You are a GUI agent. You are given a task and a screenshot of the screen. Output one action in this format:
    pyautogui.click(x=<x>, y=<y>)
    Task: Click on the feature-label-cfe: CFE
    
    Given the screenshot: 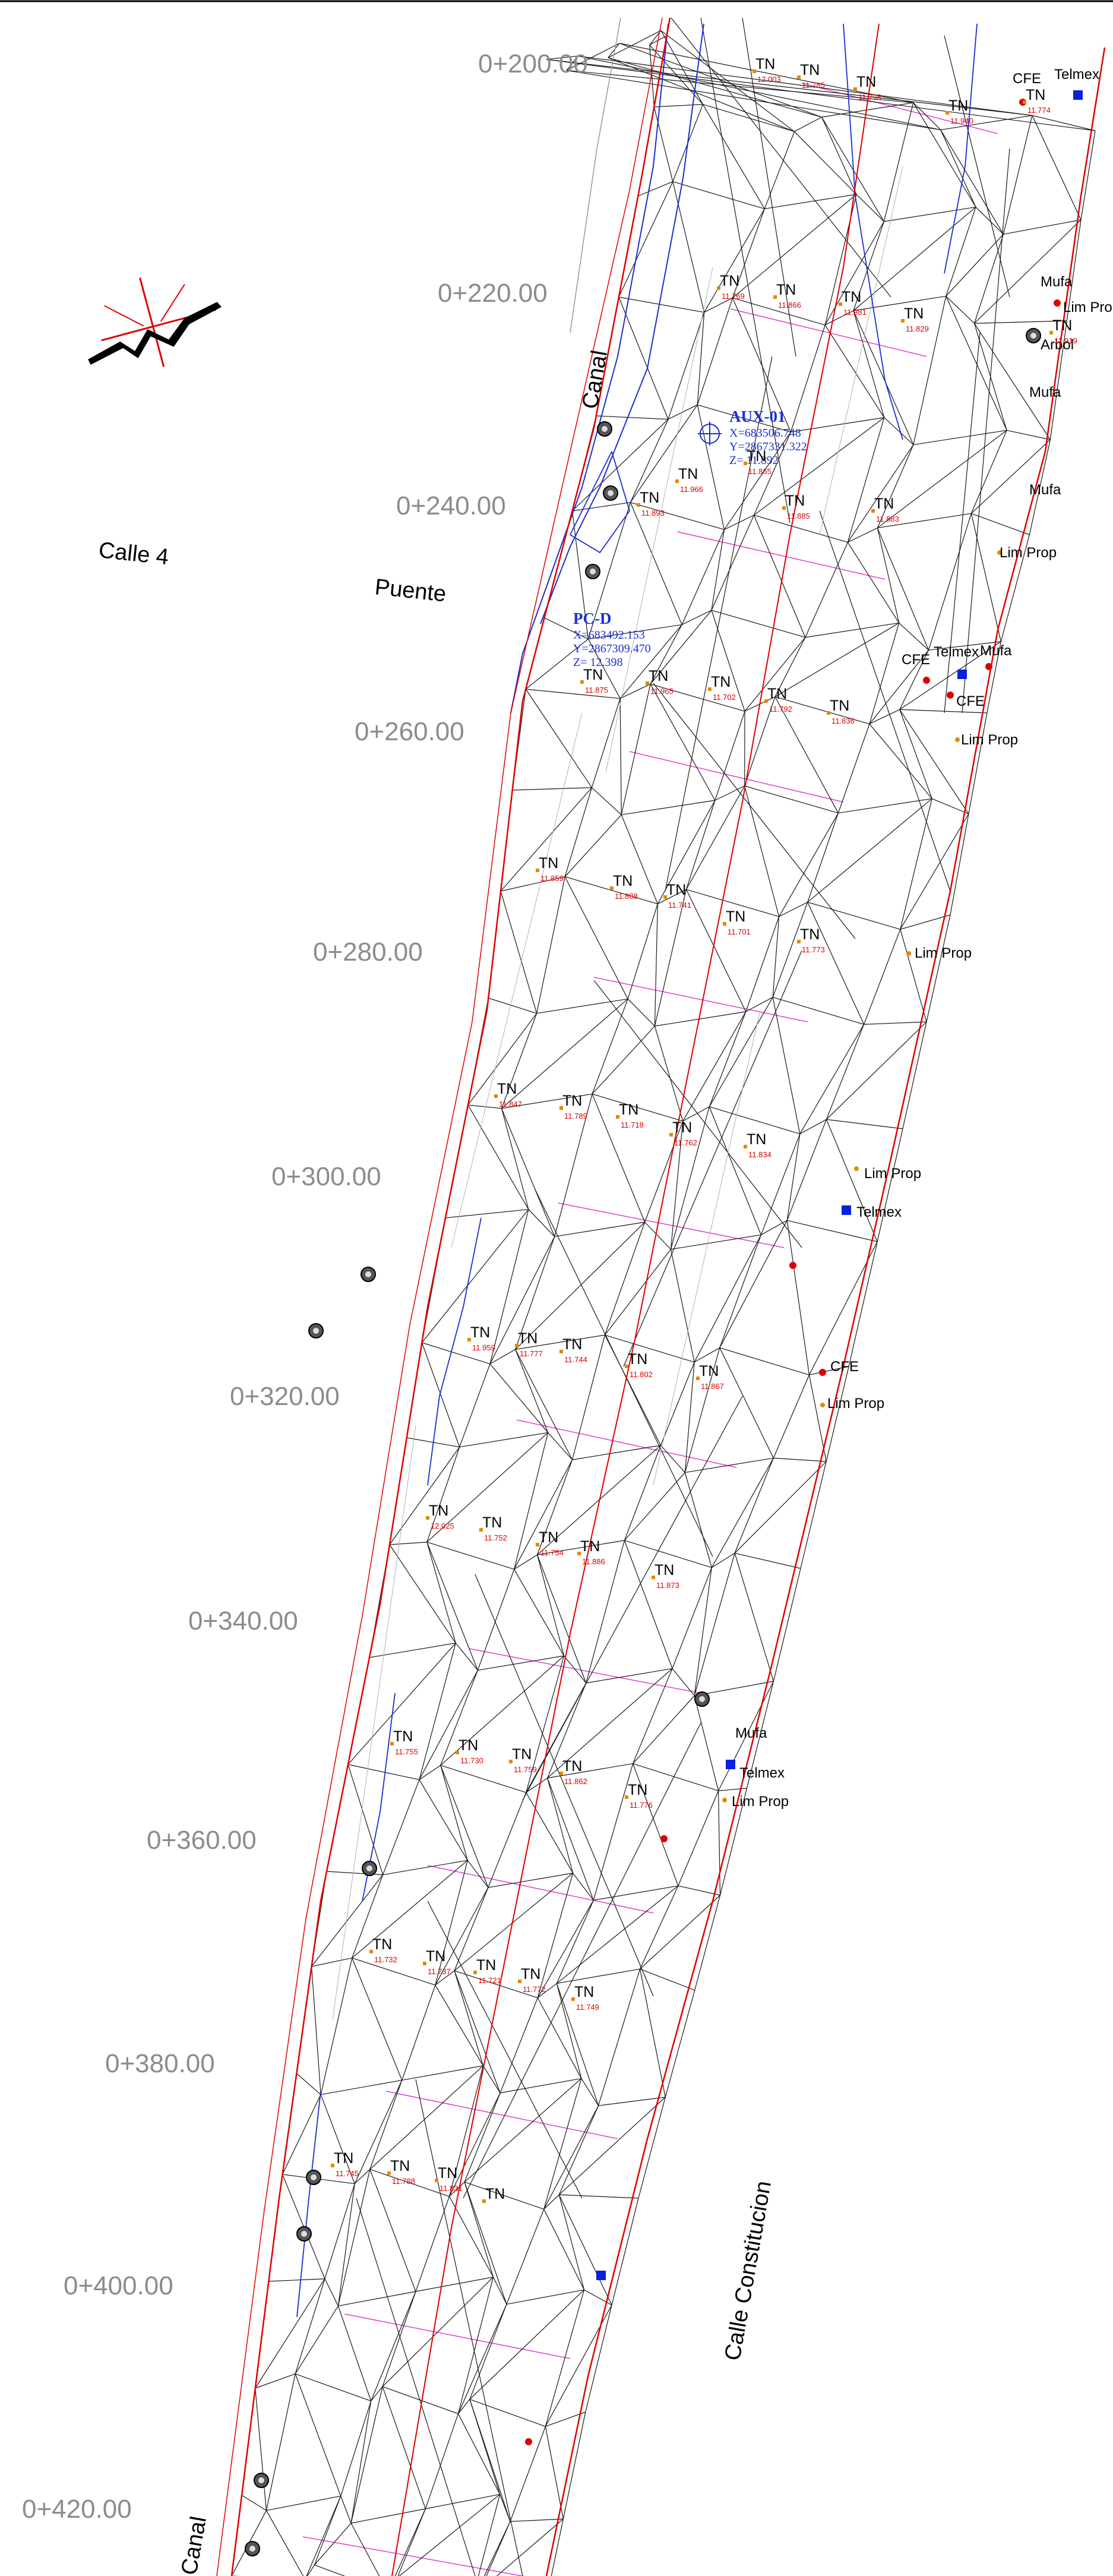 What is the action you would take?
    pyautogui.click(x=916, y=660)
    